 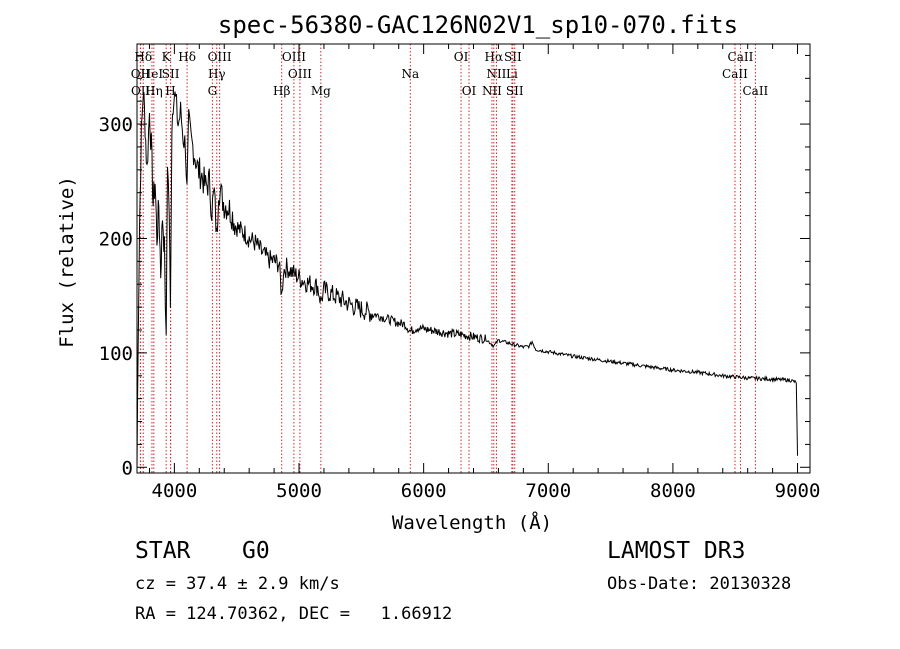 I want to click on line-marker-label: Na, so click(x=410, y=74).